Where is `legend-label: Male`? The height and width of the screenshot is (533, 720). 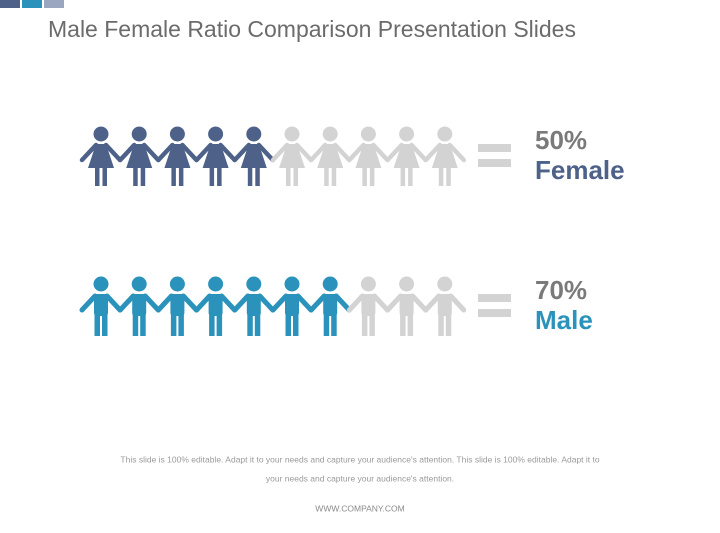
legend-label: Male is located at coordinates (564, 320).